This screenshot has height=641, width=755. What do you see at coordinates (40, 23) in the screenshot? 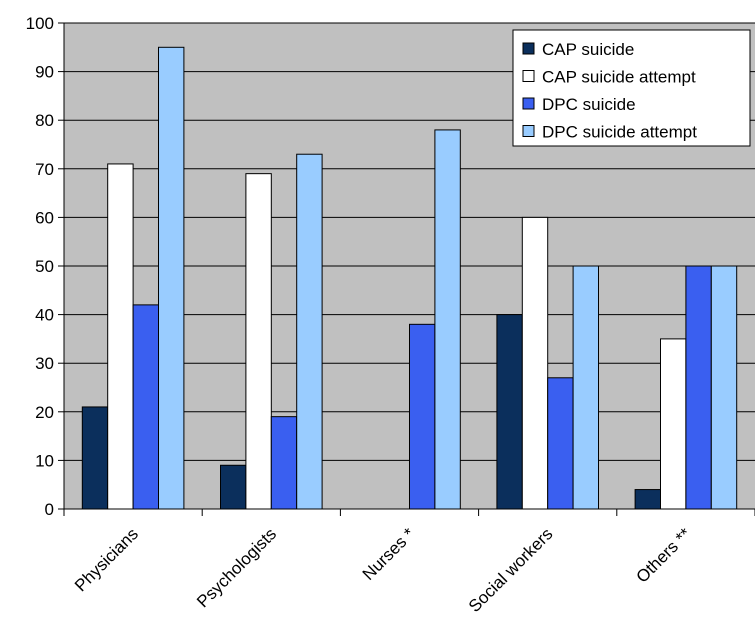
I see `y-tick-label: 100` at bounding box center [40, 23].